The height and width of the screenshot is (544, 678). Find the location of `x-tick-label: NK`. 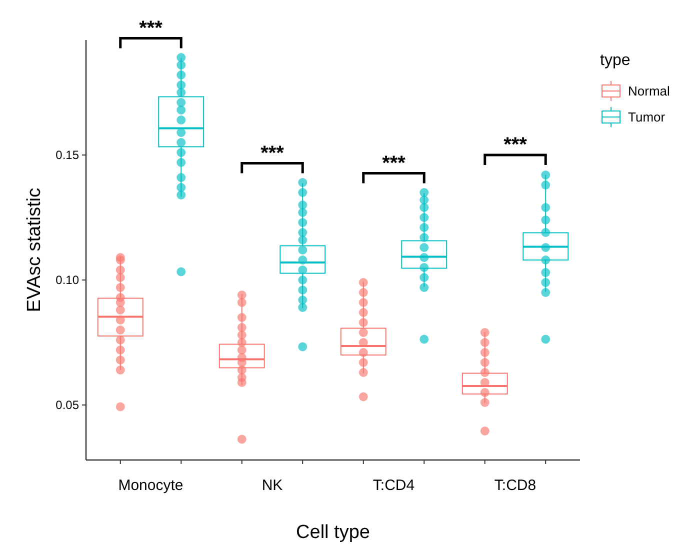

x-tick-label: NK is located at coordinates (272, 485).